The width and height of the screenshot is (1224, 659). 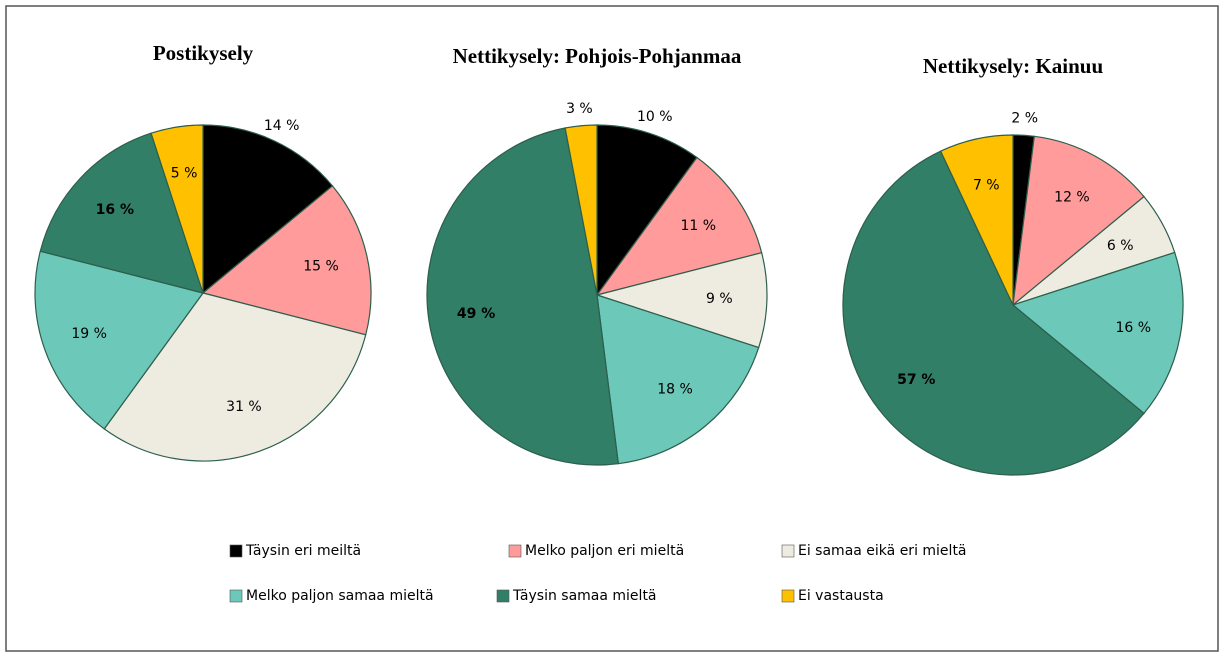 What do you see at coordinates (203, 53) in the screenshot?
I see `chart-title: Postikysely` at bounding box center [203, 53].